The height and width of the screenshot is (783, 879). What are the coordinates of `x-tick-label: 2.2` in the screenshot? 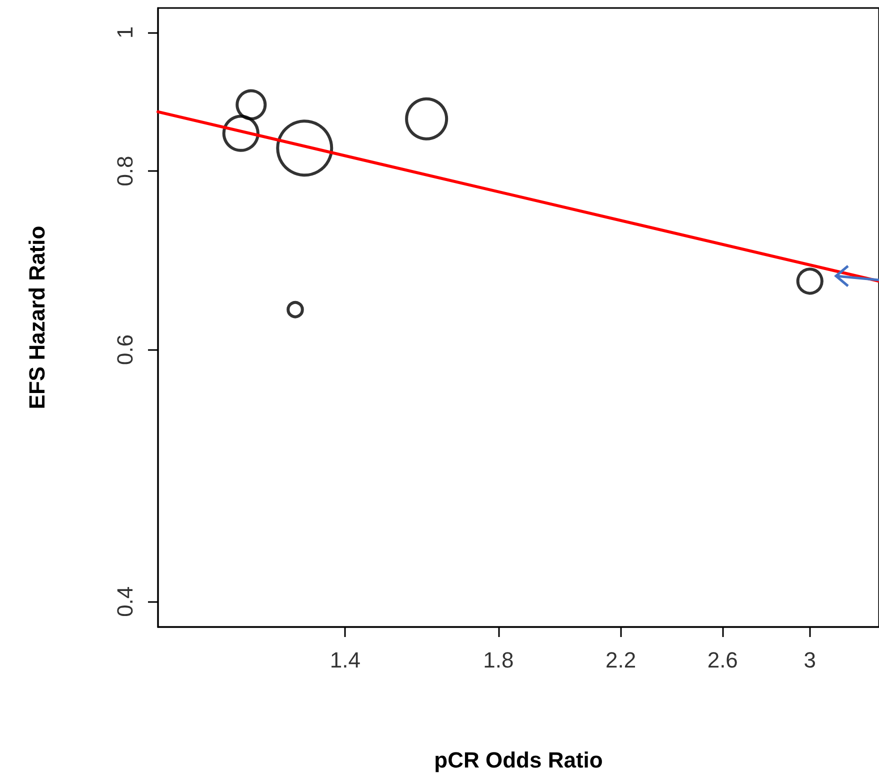 It's located at (620, 660).